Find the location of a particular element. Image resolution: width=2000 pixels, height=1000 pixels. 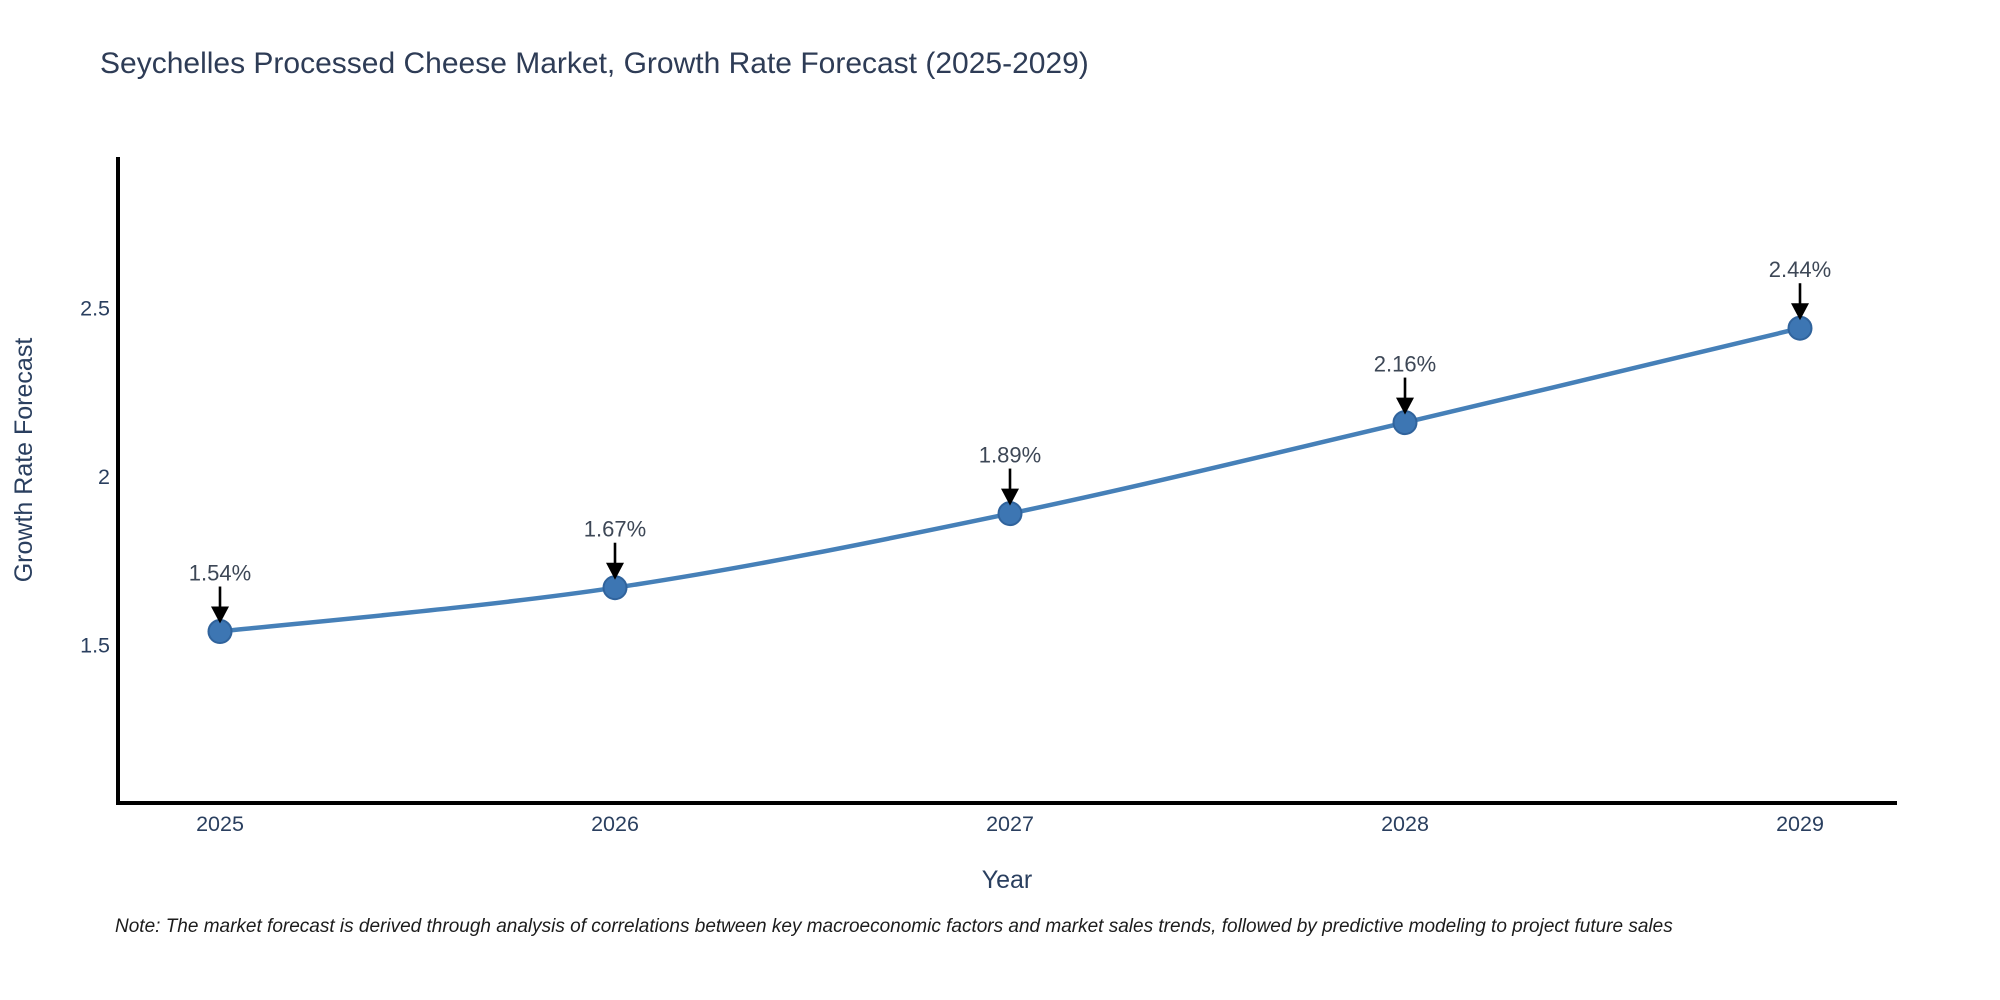

annotation-label: 1.54% is located at coordinates (220, 573).